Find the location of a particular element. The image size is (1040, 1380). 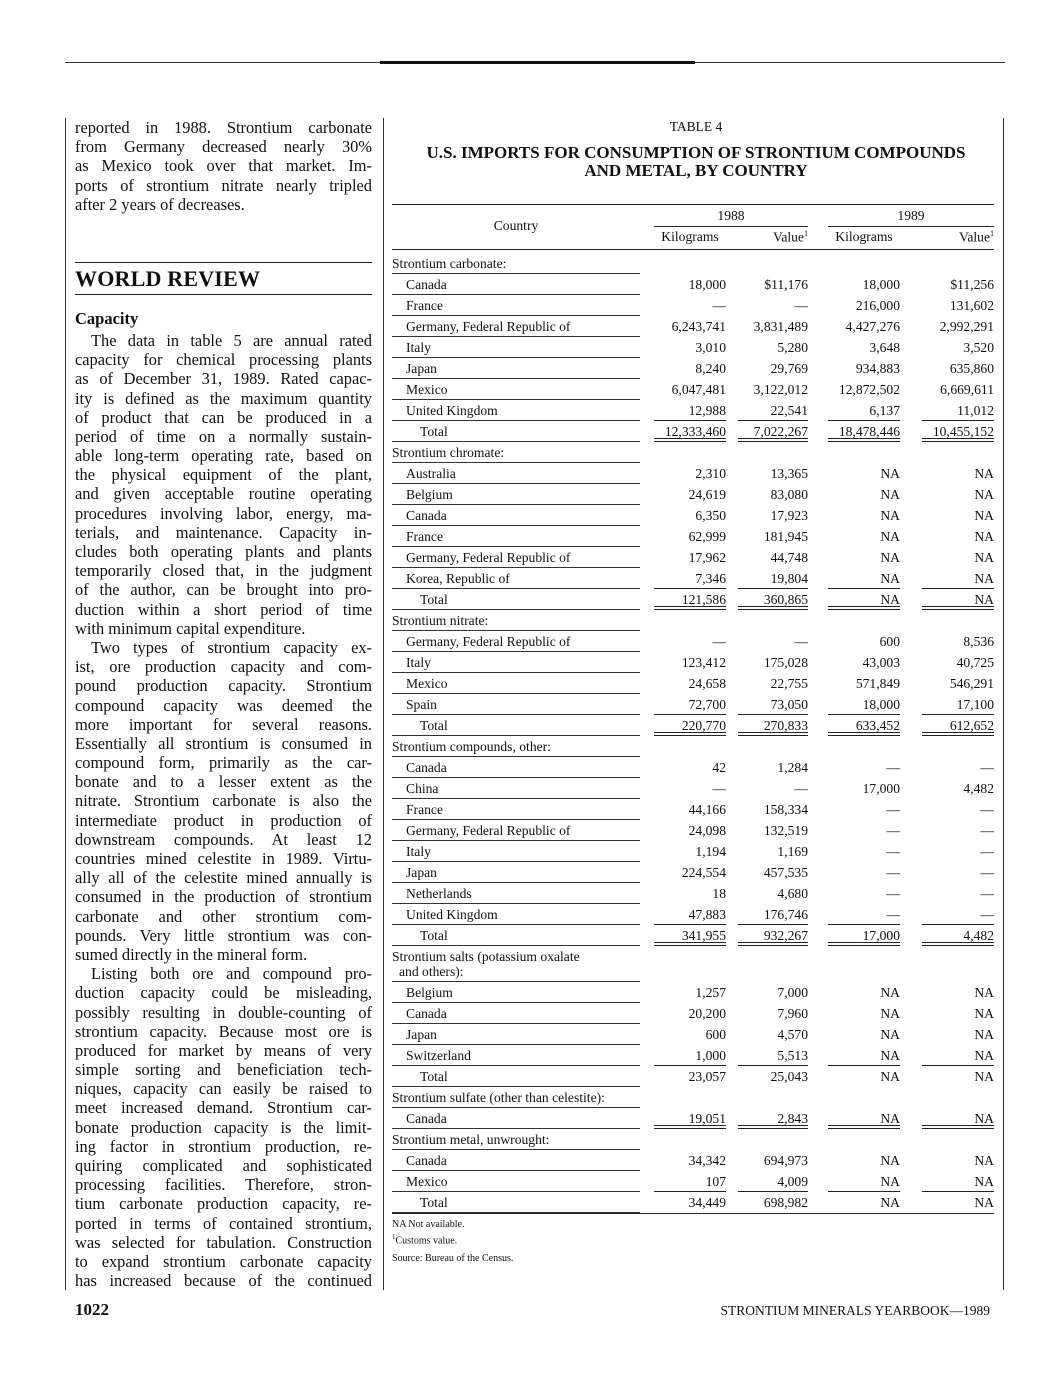

kg-1988-cell: 1,000 is located at coordinates (690, 1055).